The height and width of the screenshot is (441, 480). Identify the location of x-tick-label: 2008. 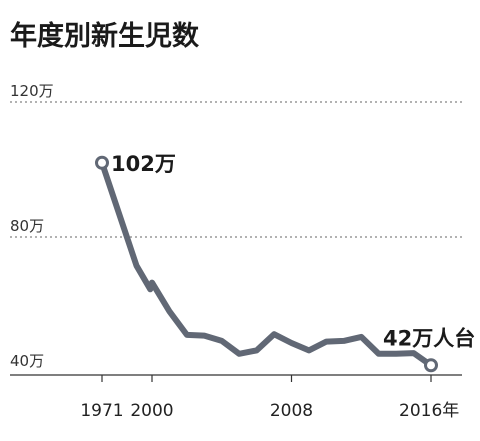
(291, 411).